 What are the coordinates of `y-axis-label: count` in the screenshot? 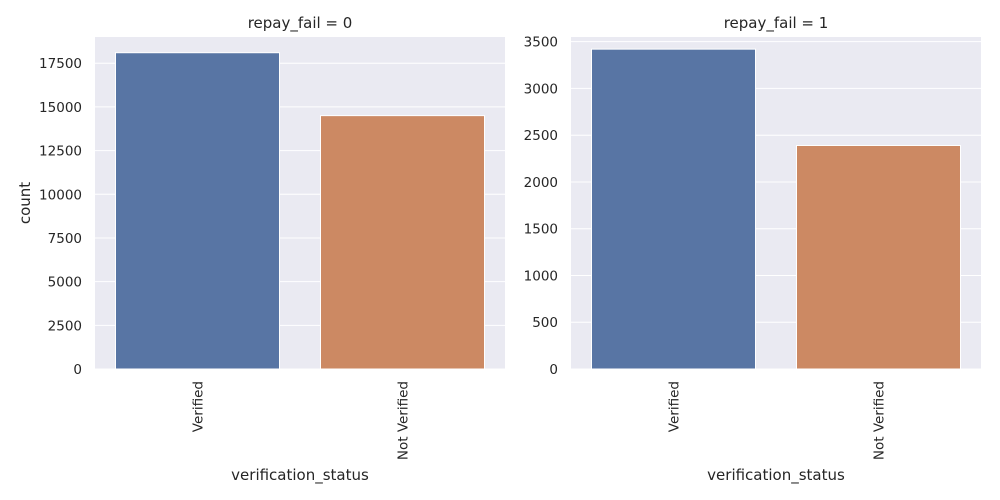 It's located at (25, 203).